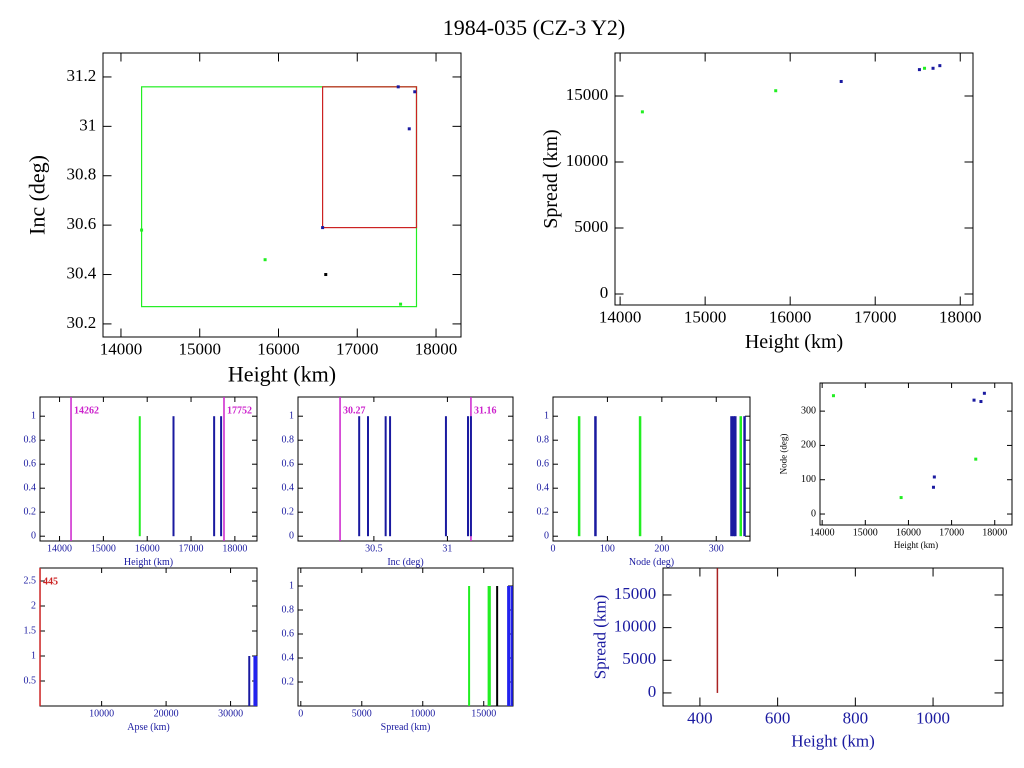 The width and height of the screenshot is (1024, 768). What do you see at coordinates (808, 479) in the screenshot?
I see `y-tick-label: 100` at bounding box center [808, 479].